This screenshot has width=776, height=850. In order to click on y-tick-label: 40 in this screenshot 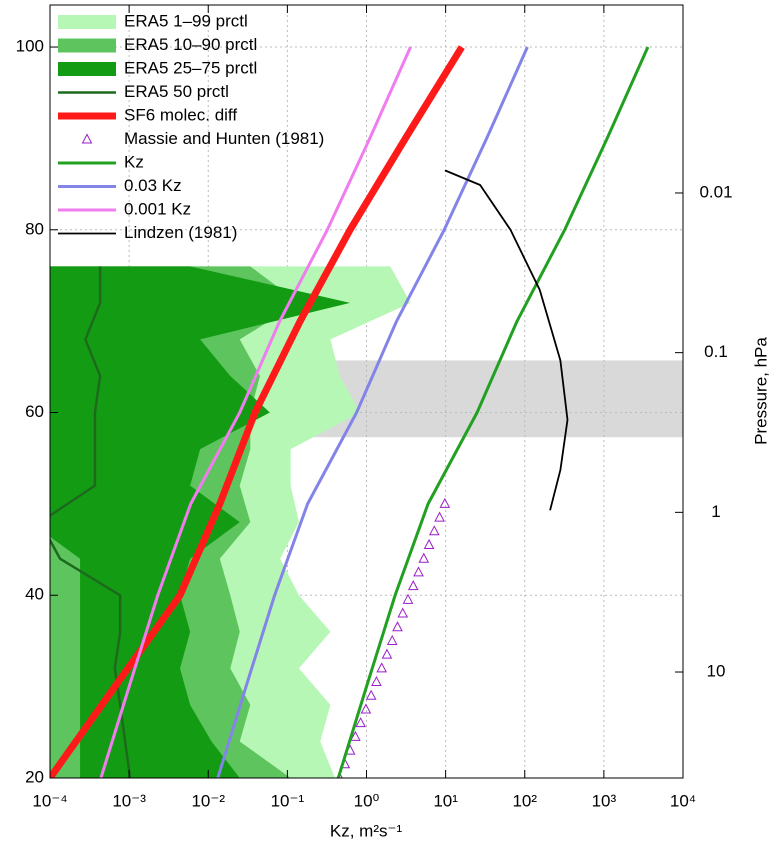, I will do `click(34, 594)`.